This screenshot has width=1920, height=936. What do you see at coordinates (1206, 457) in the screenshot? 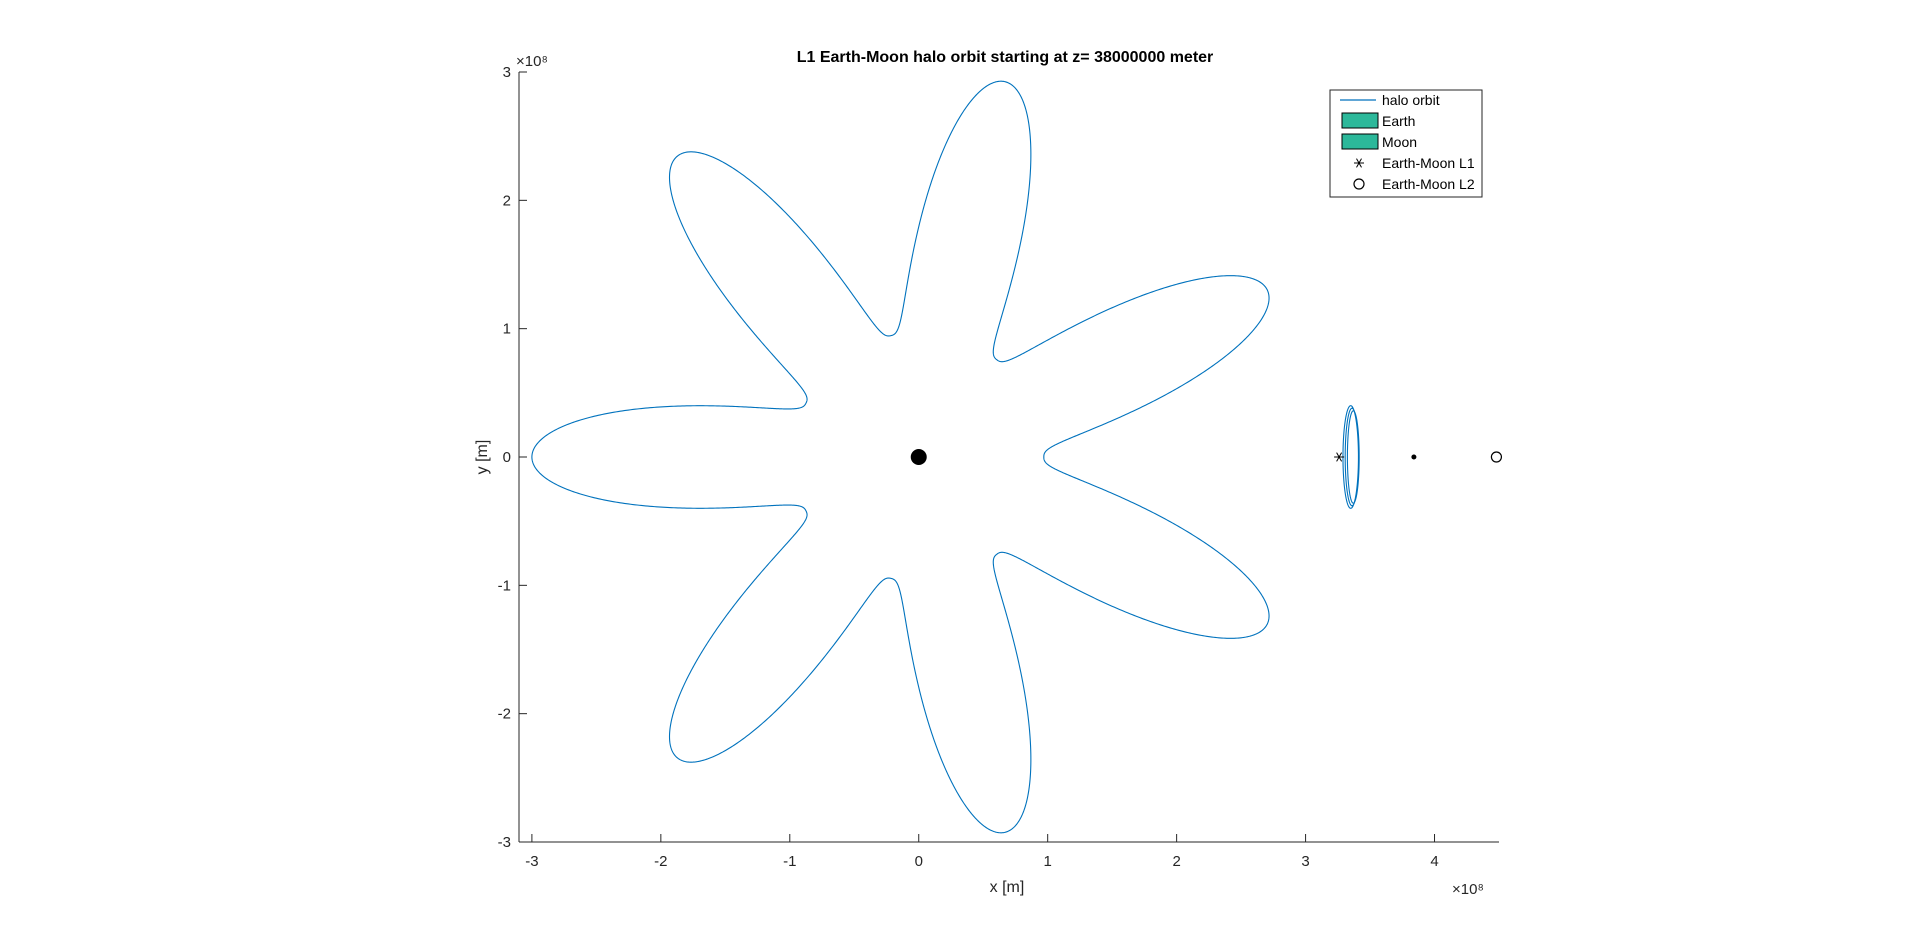
I see `body-markers` at bounding box center [1206, 457].